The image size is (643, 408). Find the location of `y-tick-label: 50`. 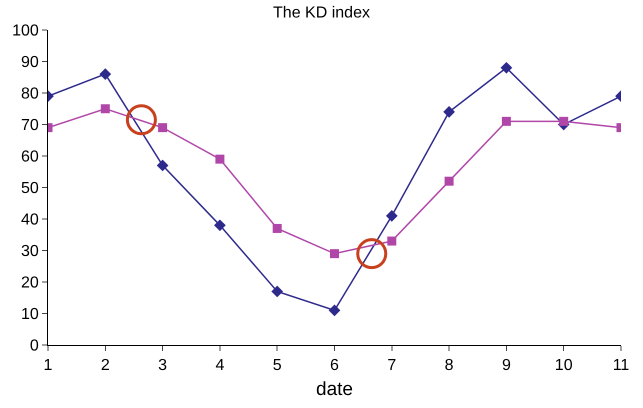

y-tick-label: 50 is located at coordinates (30, 189).